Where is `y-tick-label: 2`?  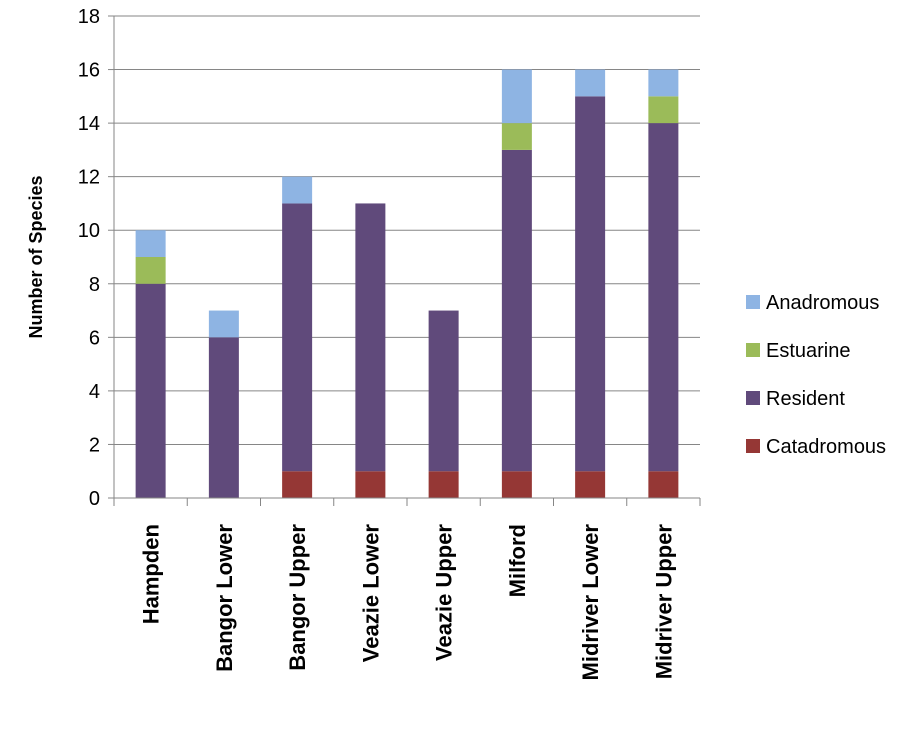 y-tick-label: 2 is located at coordinates (94, 445).